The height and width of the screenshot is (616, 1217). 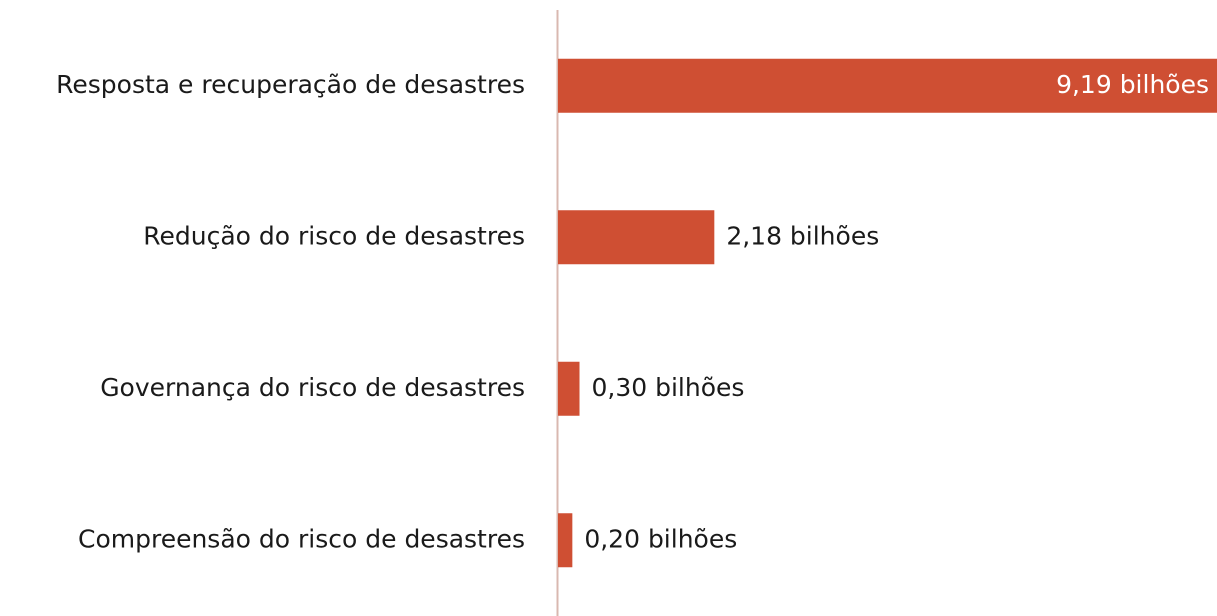 I want to click on value-label: 0,30 bilhões, so click(x=668, y=387).